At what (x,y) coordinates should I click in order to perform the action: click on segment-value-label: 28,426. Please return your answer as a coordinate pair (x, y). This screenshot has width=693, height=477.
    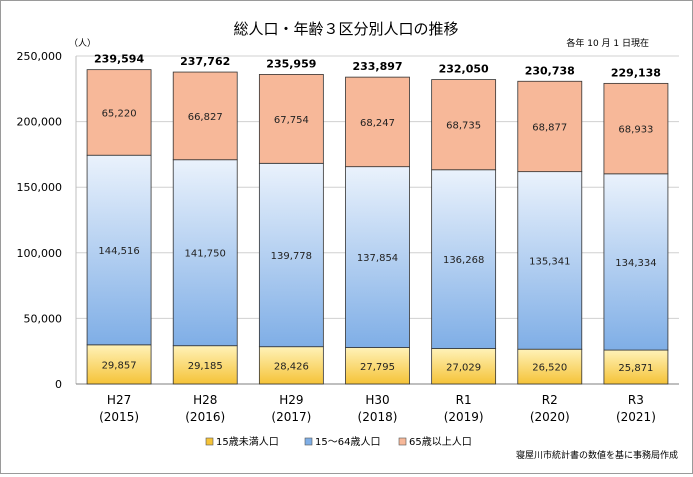
    Looking at the image, I should click on (291, 366).